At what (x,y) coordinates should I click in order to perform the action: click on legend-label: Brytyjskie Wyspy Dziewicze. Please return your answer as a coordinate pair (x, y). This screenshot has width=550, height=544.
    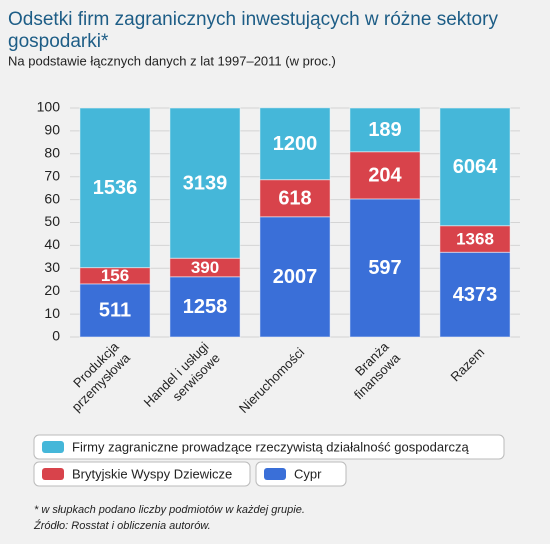
    Looking at the image, I should click on (152, 473).